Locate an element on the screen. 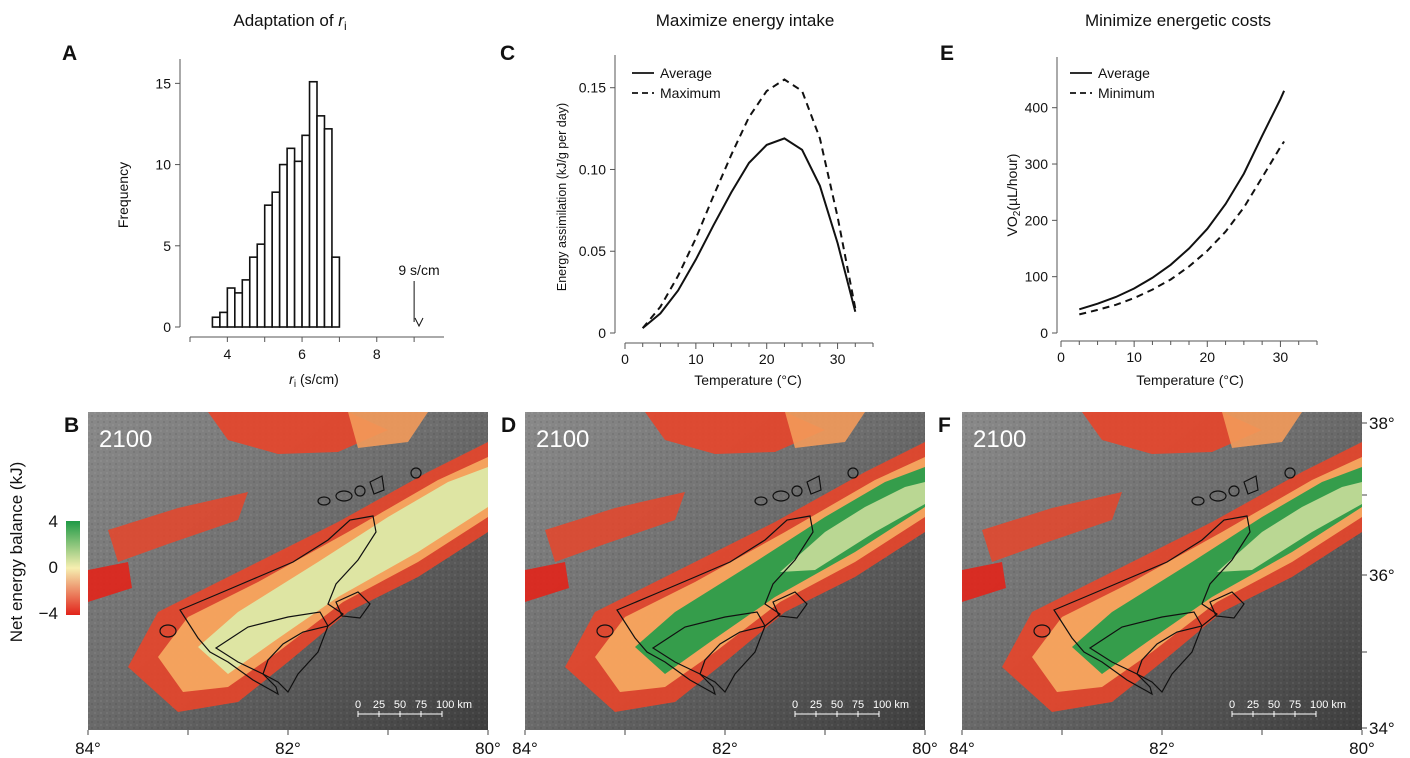  panel-e-ylabel: VO2(µL/hour) is located at coordinates (1013, 195).